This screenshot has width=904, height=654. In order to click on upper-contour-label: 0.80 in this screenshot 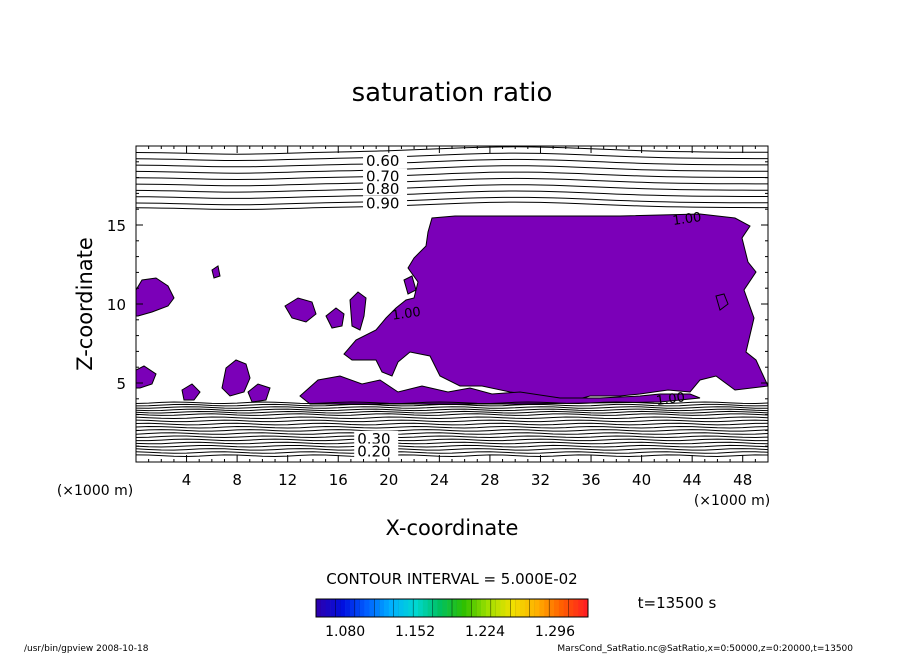, I will do `click(382, 189)`.